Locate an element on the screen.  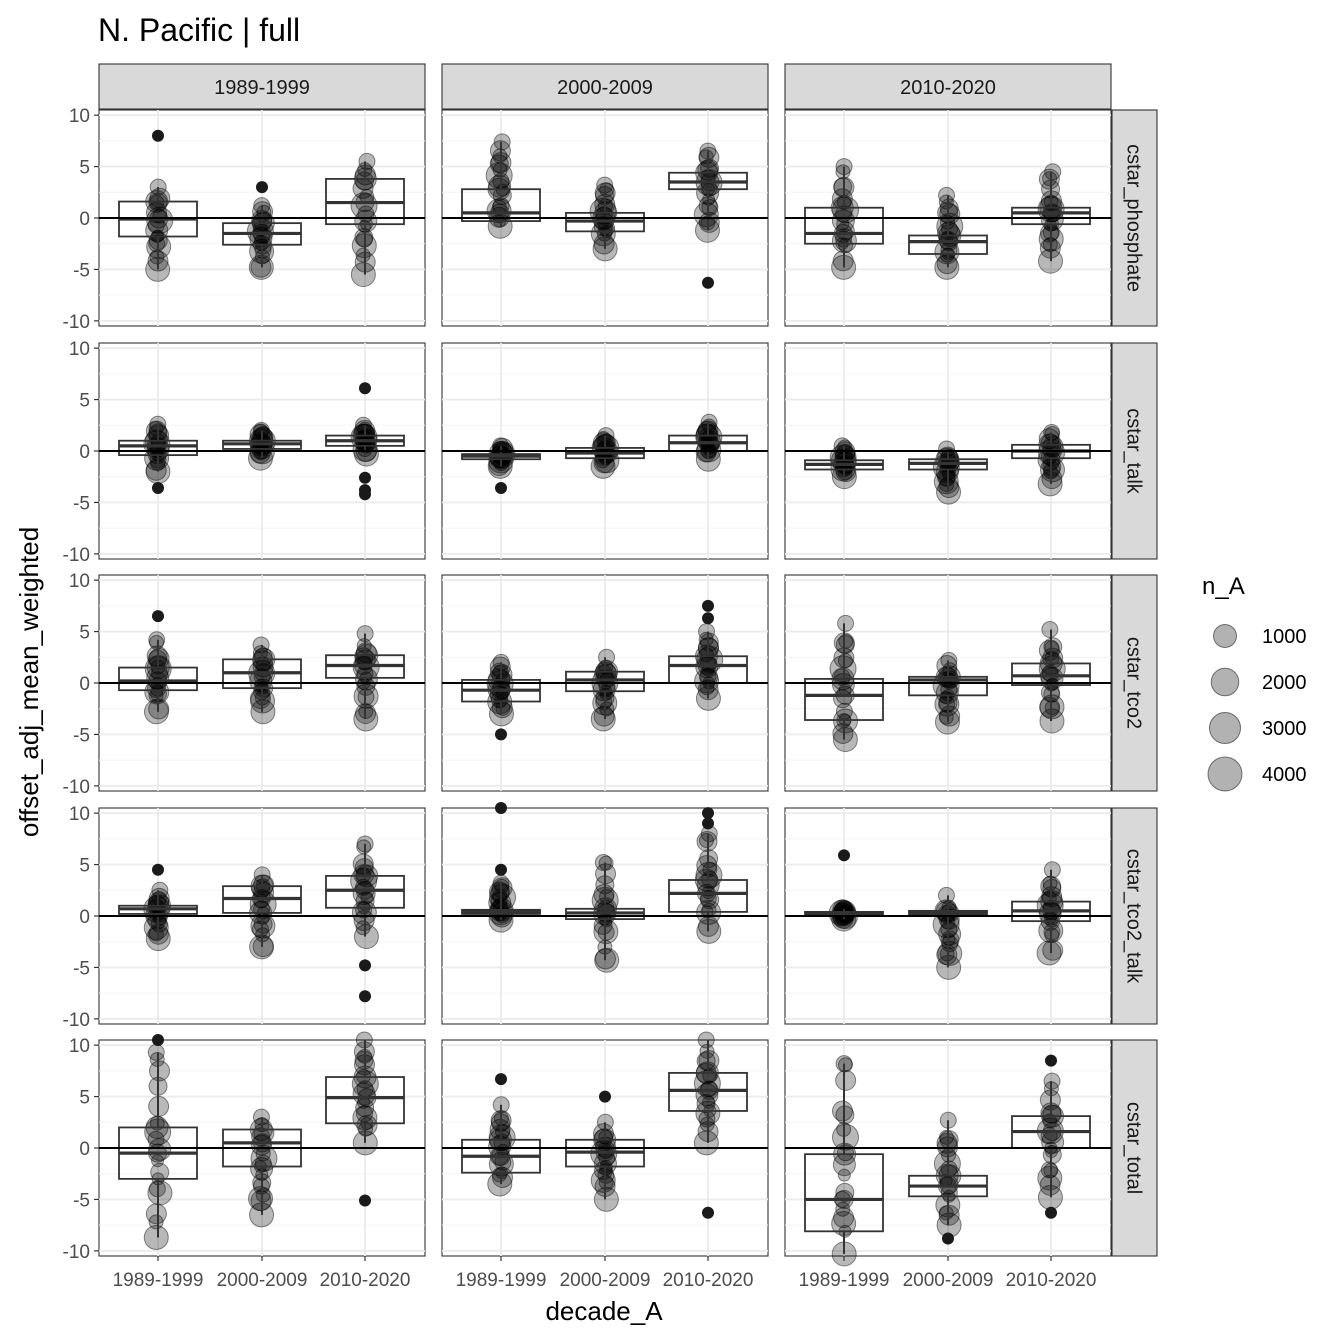
x-axis-title: decade_A is located at coordinates (604, 1311).